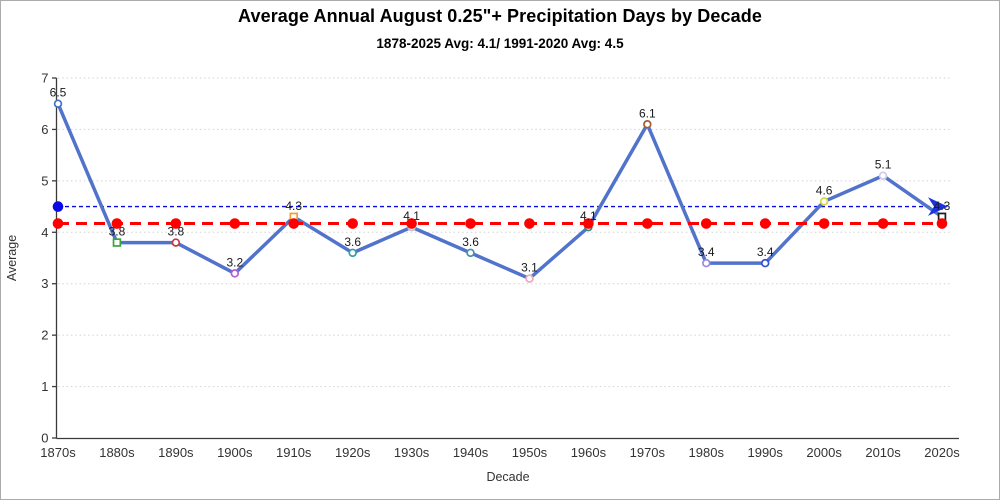 Image resolution: width=1000 pixels, height=500 pixels. Describe the element at coordinates (824, 190) in the screenshot. I see `data-label: 4.6` at that location.